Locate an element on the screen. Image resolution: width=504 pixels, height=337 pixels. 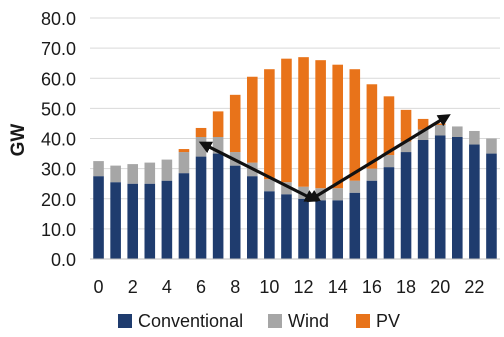
y-tick-label: 10.0 is located at coordinates (58, 230).